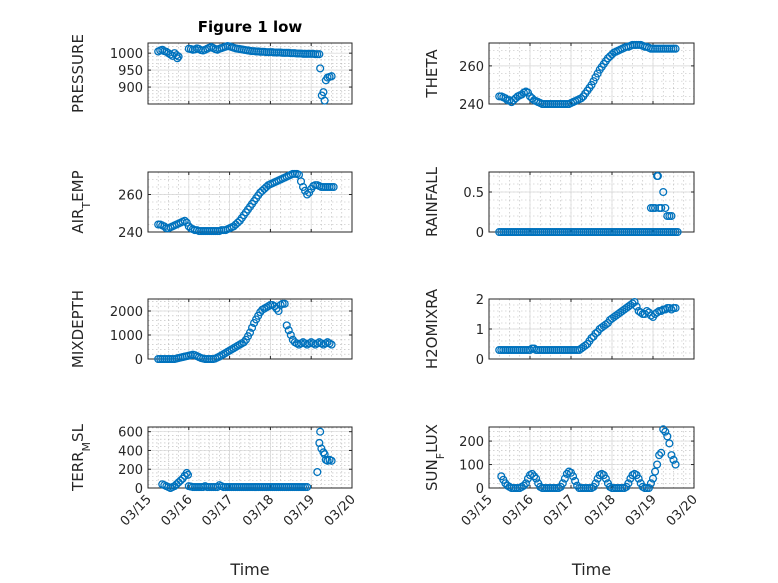 This screenshot has width=778, height=583. What do you see at coordinates (130, 451) in the screenshot?
I see `y-tick-label: 400` at bounding box center [130, 451].